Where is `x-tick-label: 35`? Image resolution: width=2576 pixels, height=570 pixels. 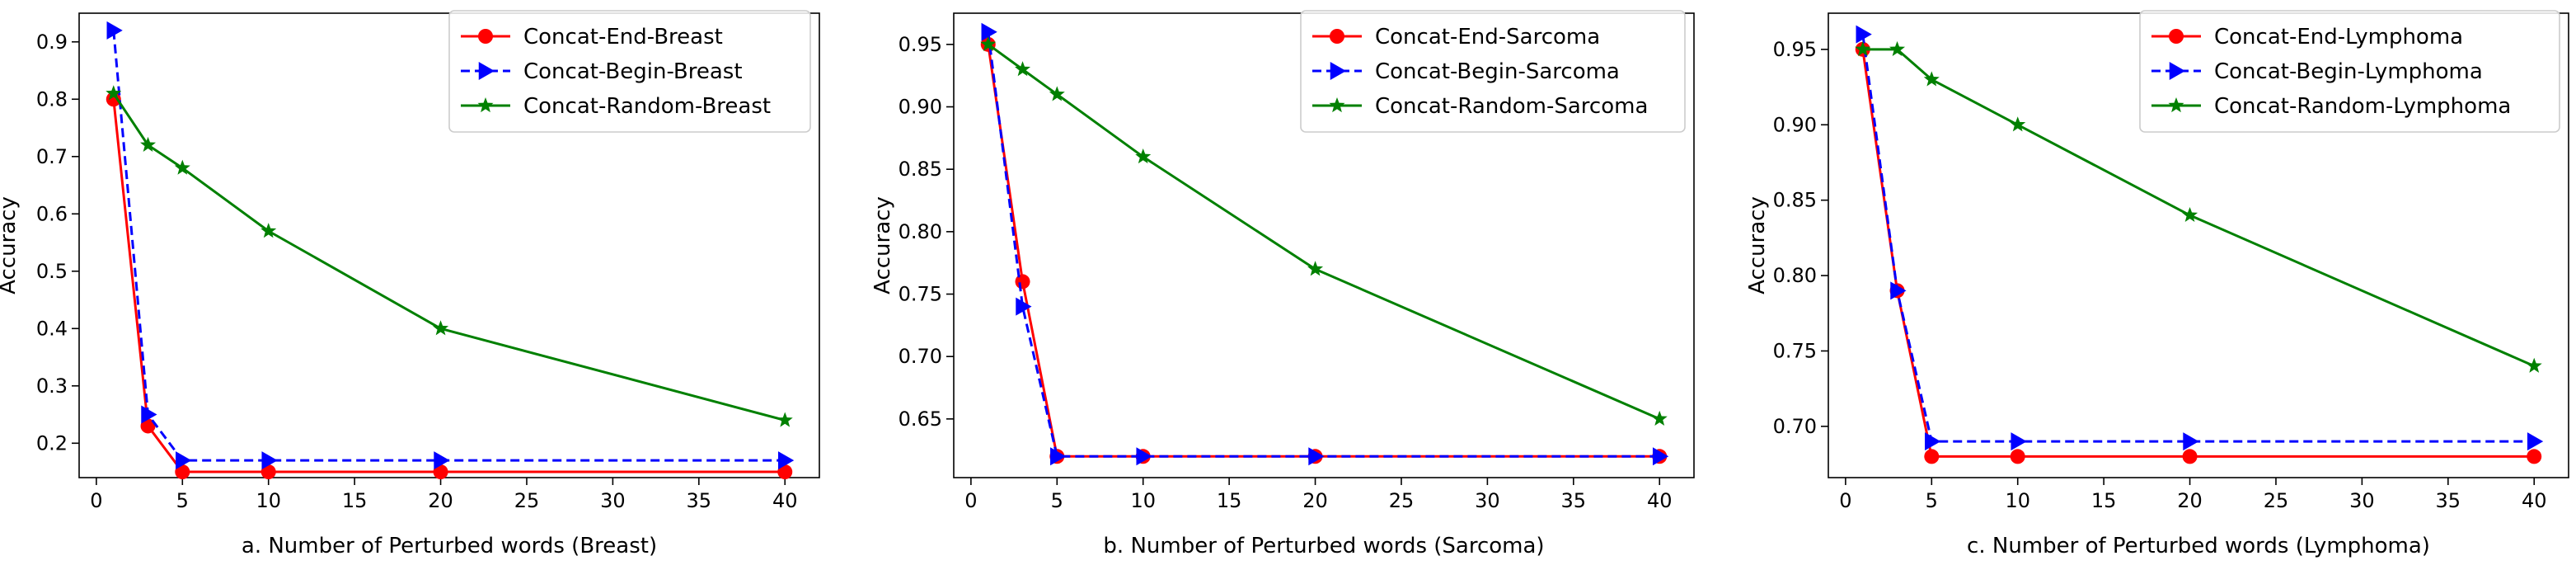
x-tick-label: 35 is located at coordinates (1574, 500).